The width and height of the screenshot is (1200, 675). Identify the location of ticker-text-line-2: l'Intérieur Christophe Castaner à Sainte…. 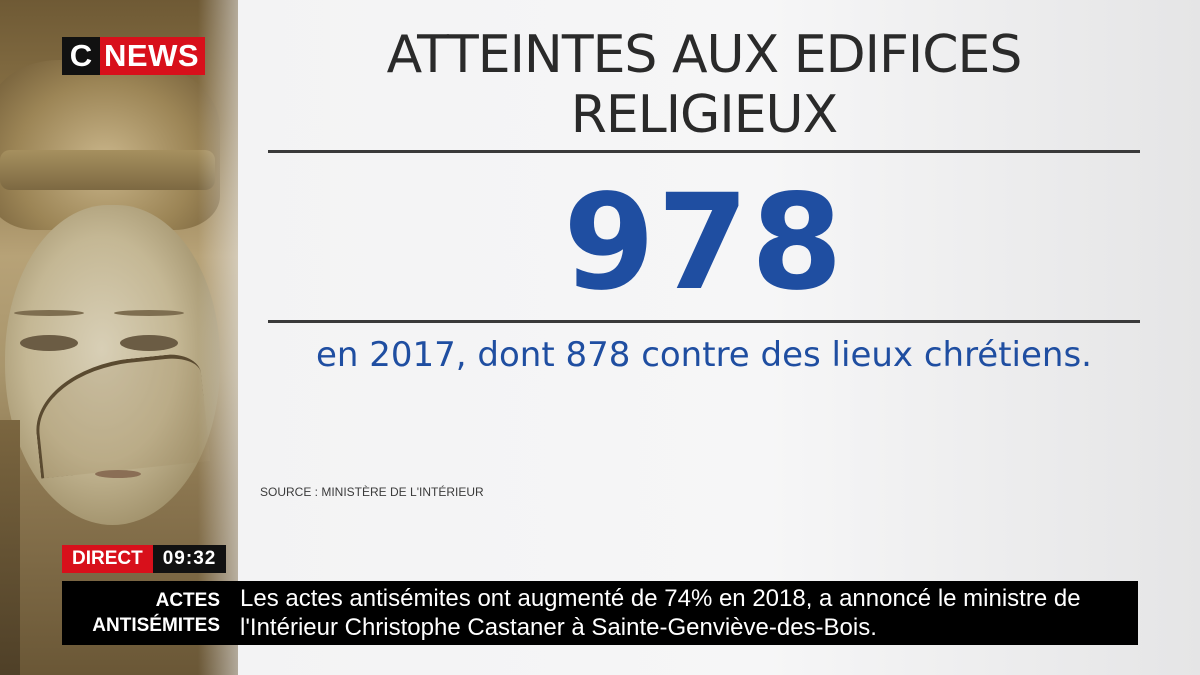
(558, 627).